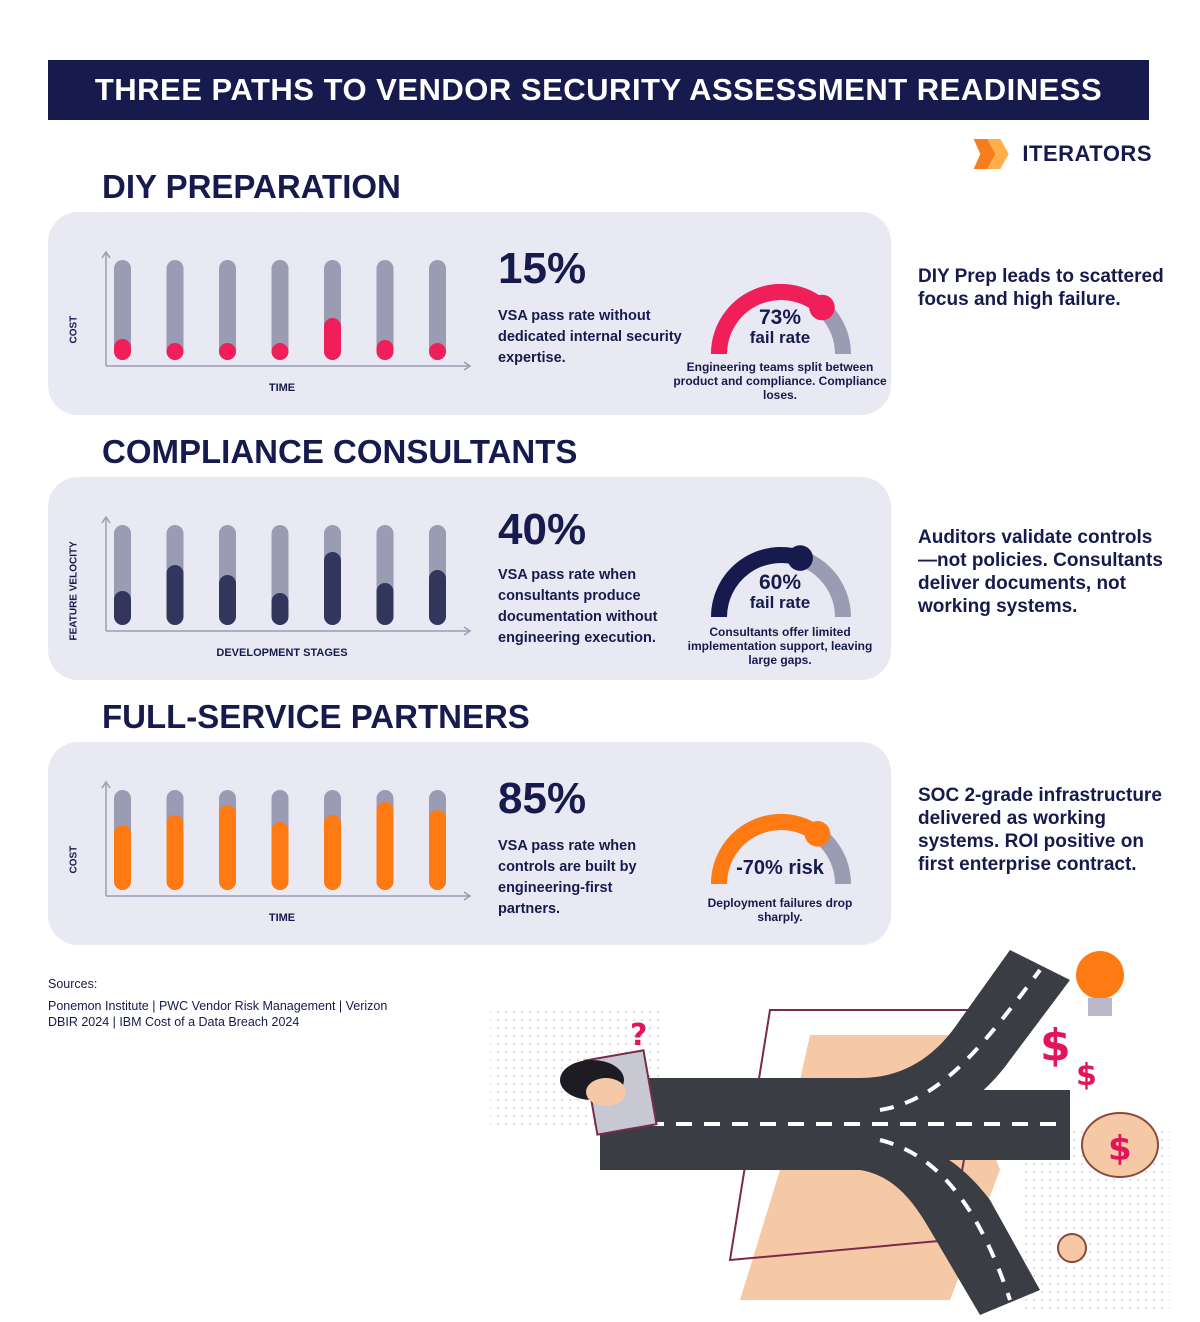 The height and width of the screenshot is (1322, 1200). I want to click on road-upper-branch, so click(965, 1040).